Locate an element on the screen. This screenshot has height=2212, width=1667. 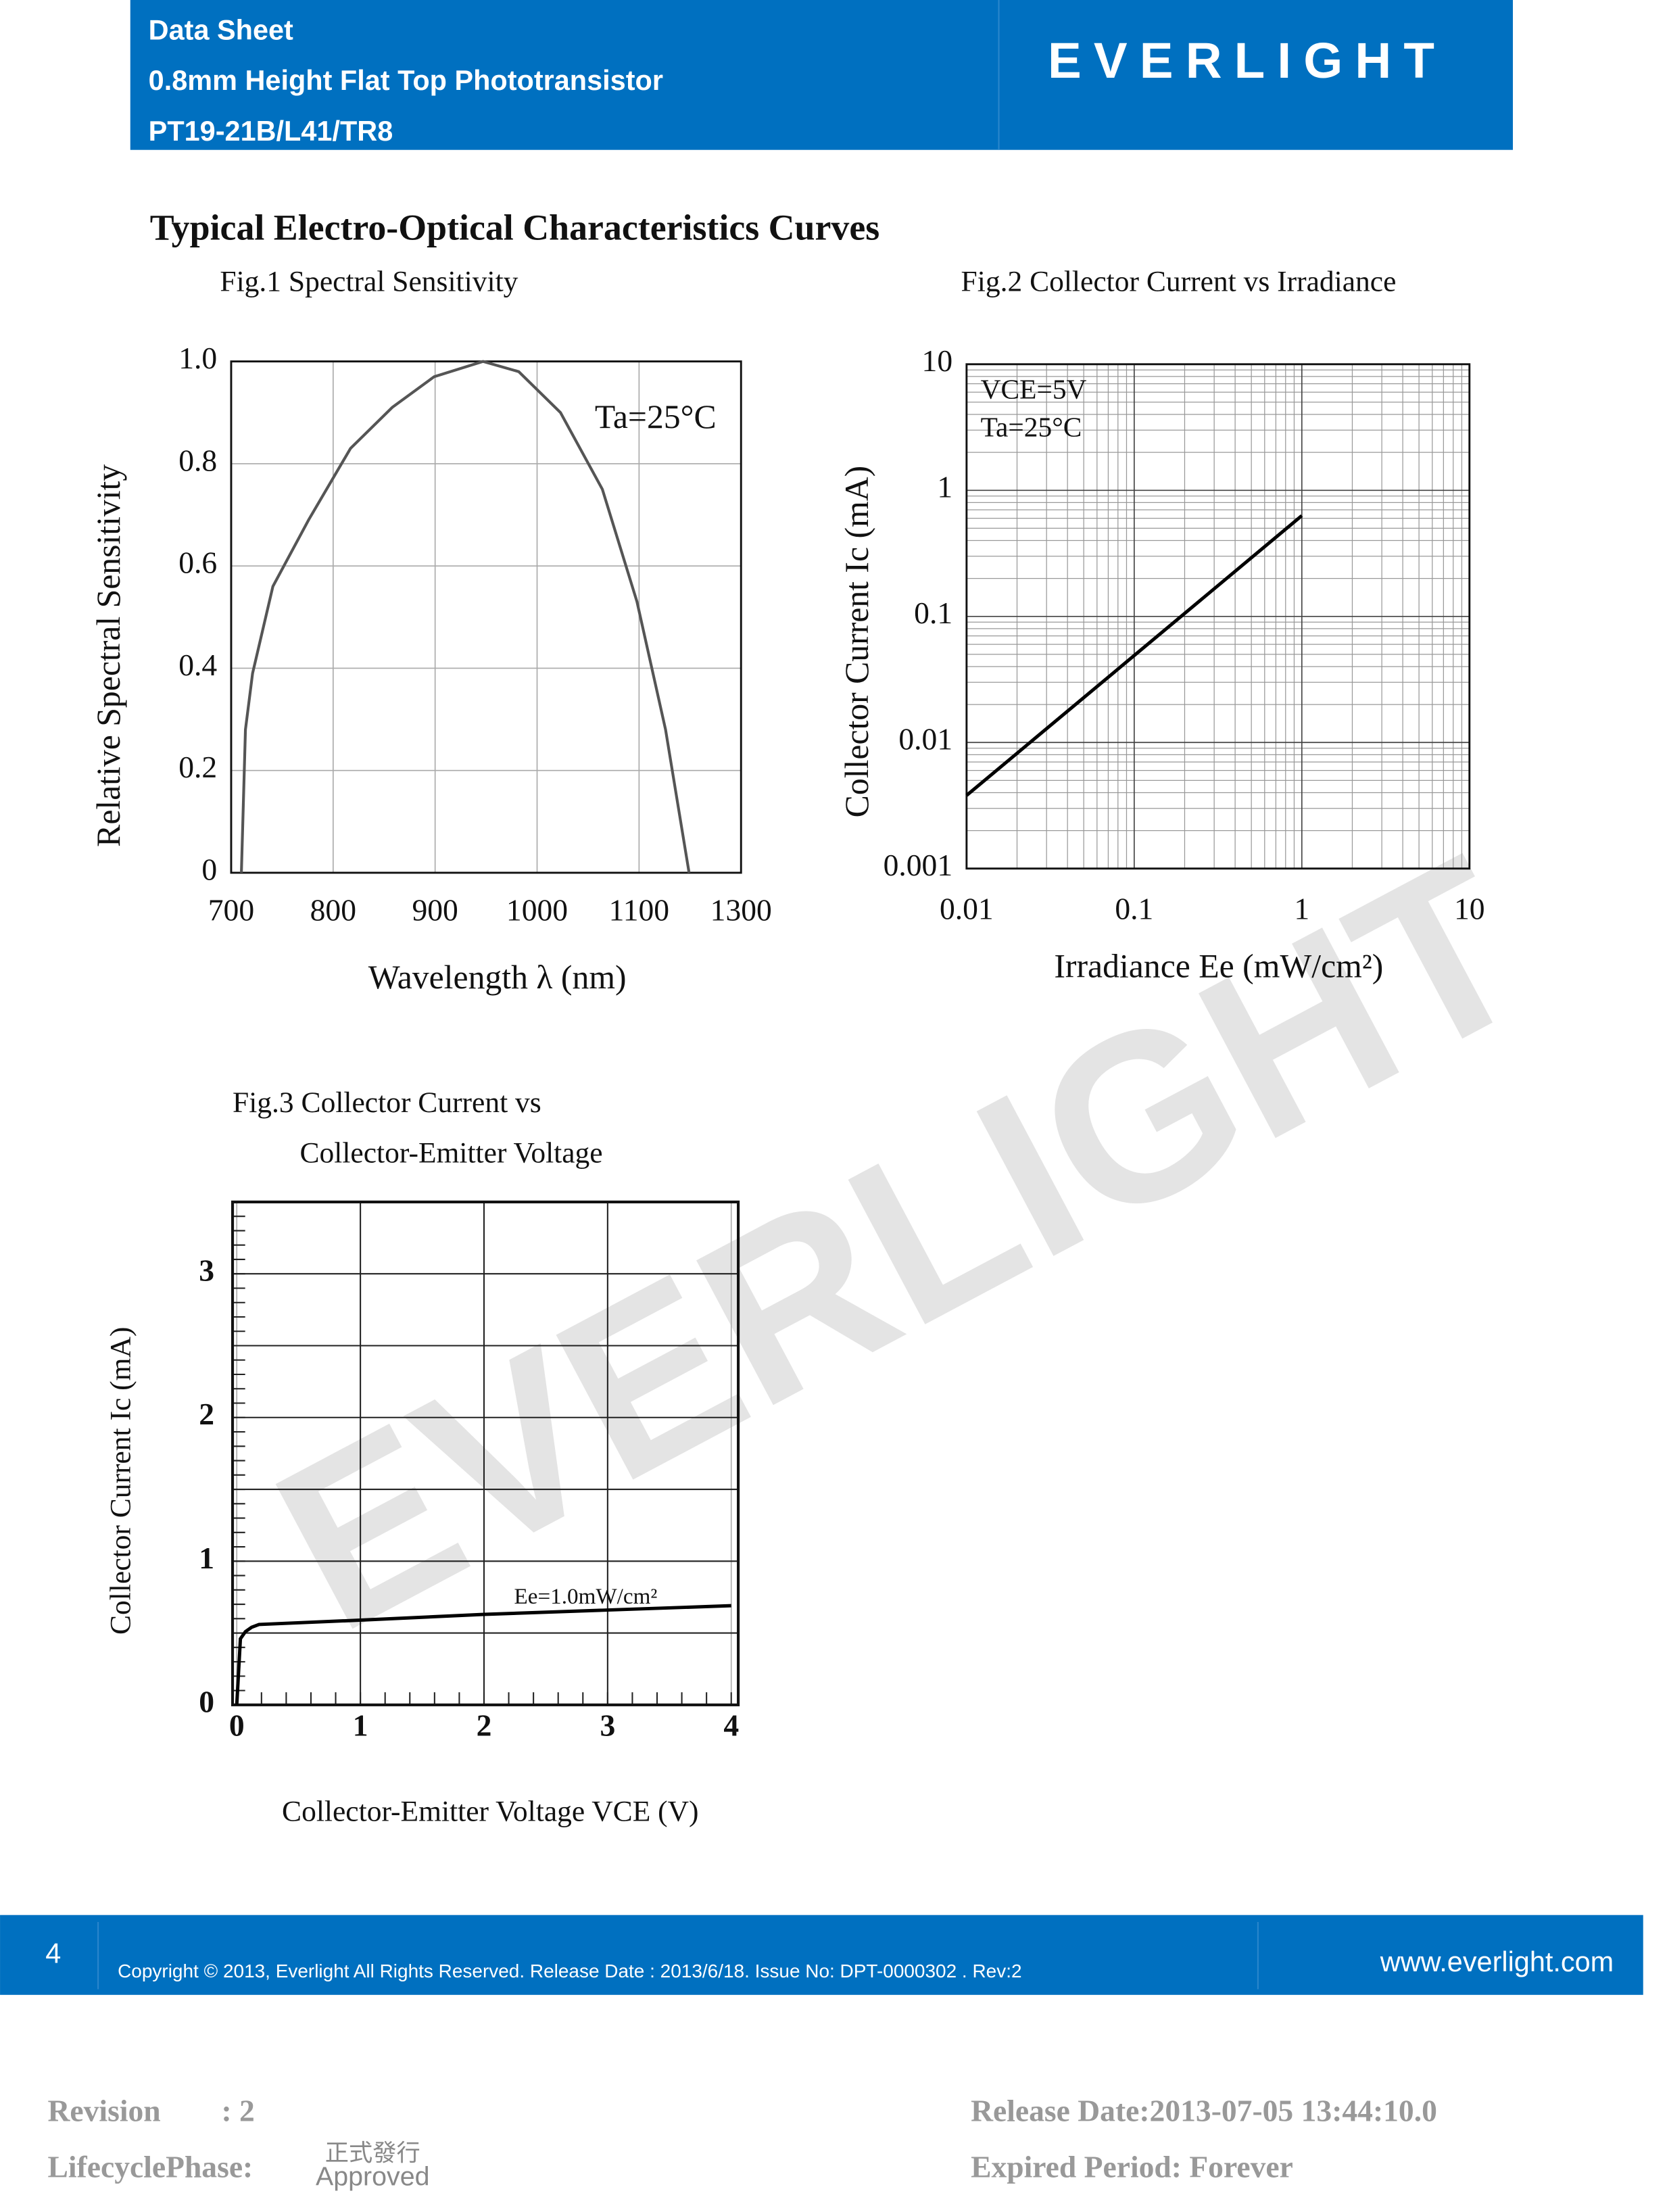
page-number: 4 is located at coordinates (53, 1954).